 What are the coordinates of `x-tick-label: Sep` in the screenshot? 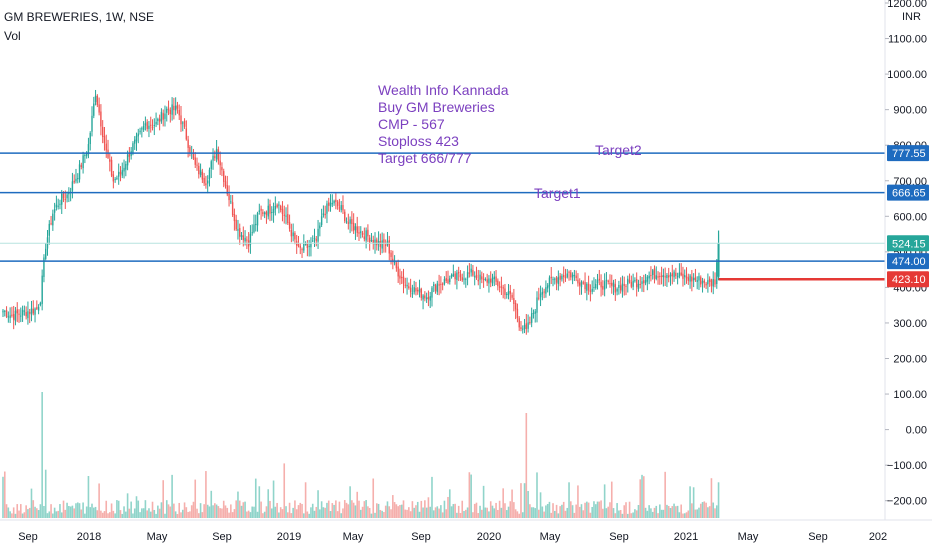 It's located at (222, 537).